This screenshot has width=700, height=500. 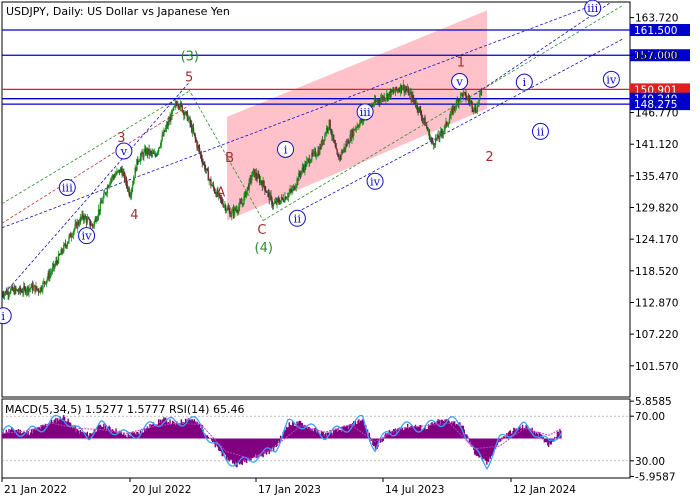 I want to click on wave-label-1: iii, so click(x=67, y=187).